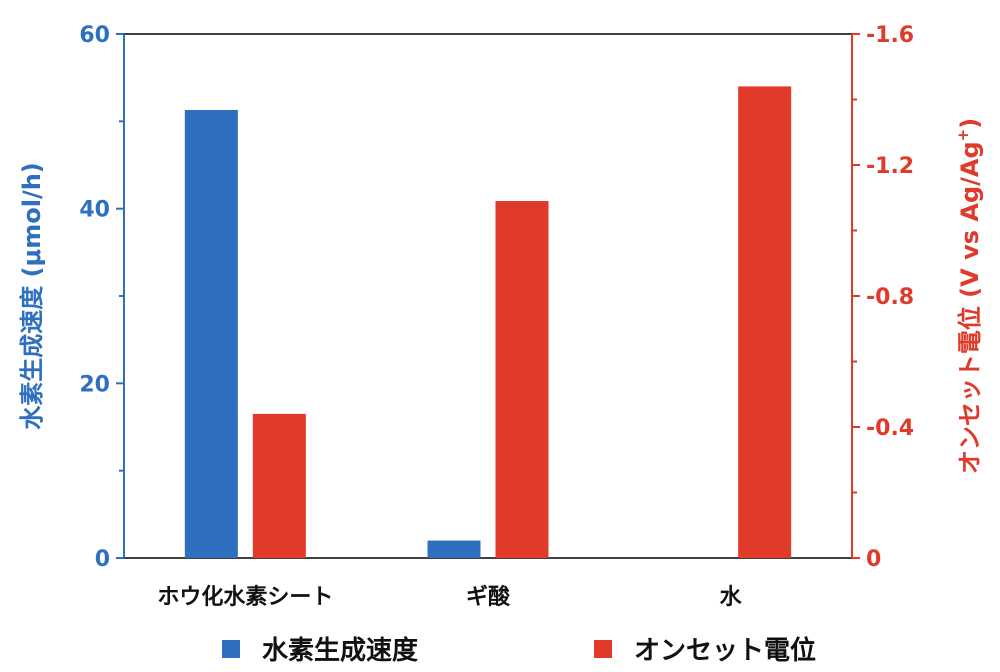 Image resolution: width=1000 pixels, height=672 pixels. Describe the element at coordinates (890, 297) in the screenshot. I see `right-tick-label: -0.8` at that location.